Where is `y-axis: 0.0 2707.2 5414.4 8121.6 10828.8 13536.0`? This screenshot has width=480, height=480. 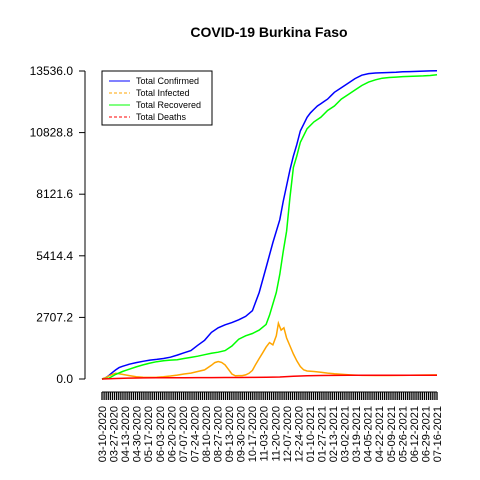
y-axis: 0.0 2707.2 5414.4 8121.6 10828.8 13536.0 is located at coordinates (58, 225).